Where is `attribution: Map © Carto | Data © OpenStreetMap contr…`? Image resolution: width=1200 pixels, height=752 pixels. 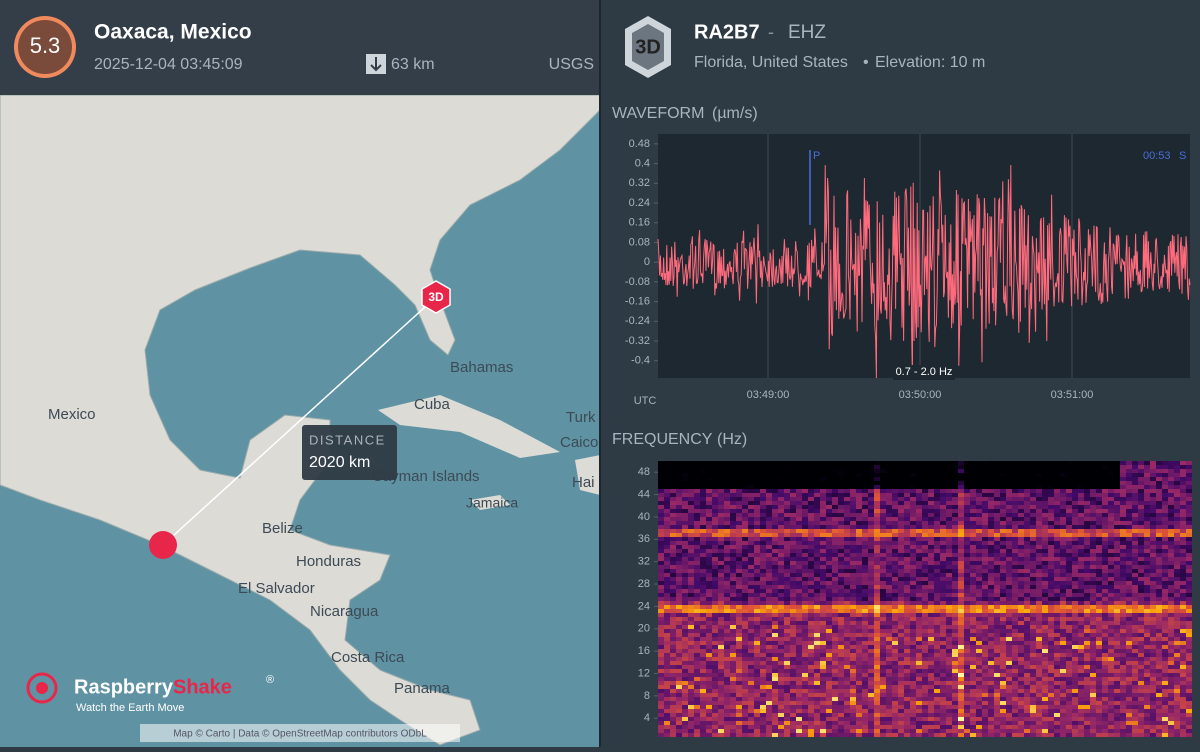
attribution: Map © Carto | Data © OpenStreetMap contr… is located at coordinates (300, 734).